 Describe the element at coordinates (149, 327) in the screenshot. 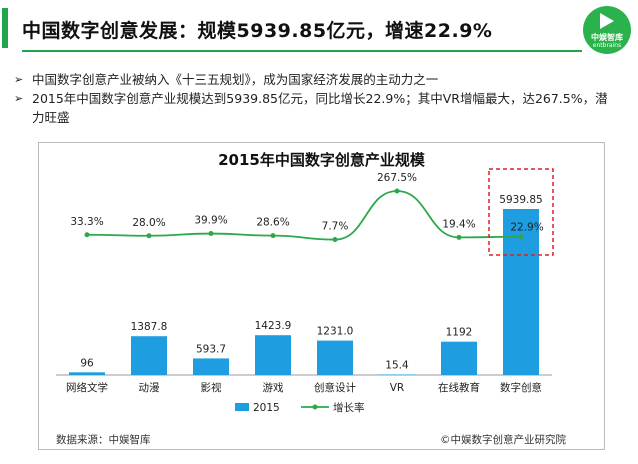

I see `bar-value-label: 1387.8` at that location.